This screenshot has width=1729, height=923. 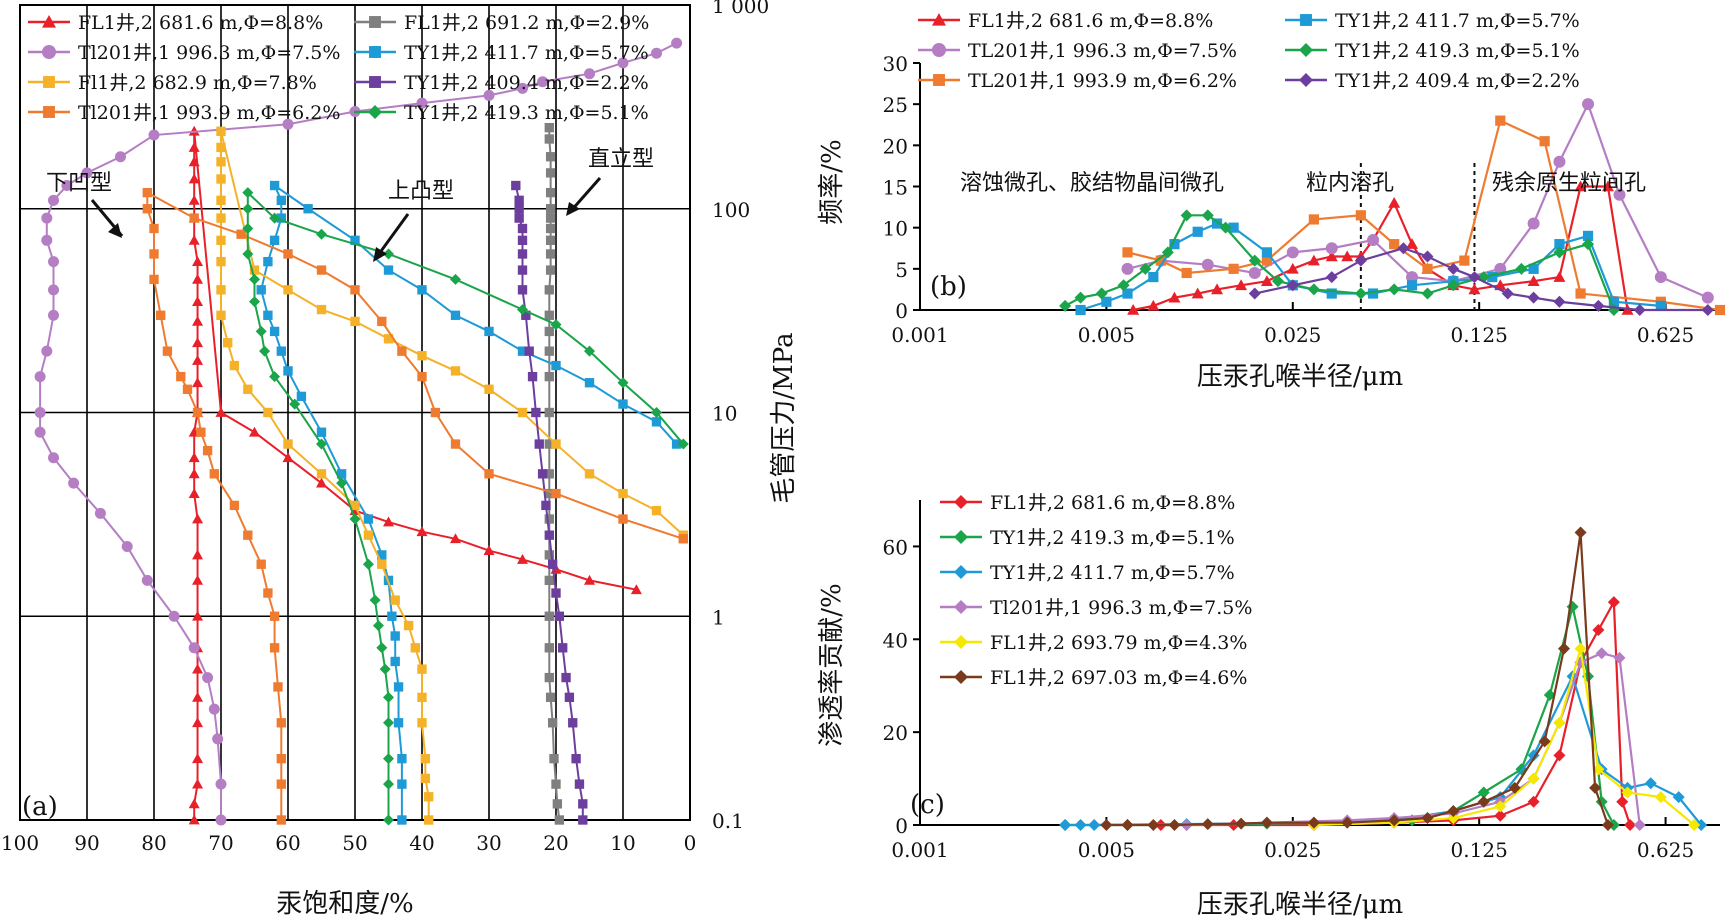 I want to click on legend-b-1-text: TL201井,1 996.3 m,Φ=7.5%, so click(x=1102, y=51).